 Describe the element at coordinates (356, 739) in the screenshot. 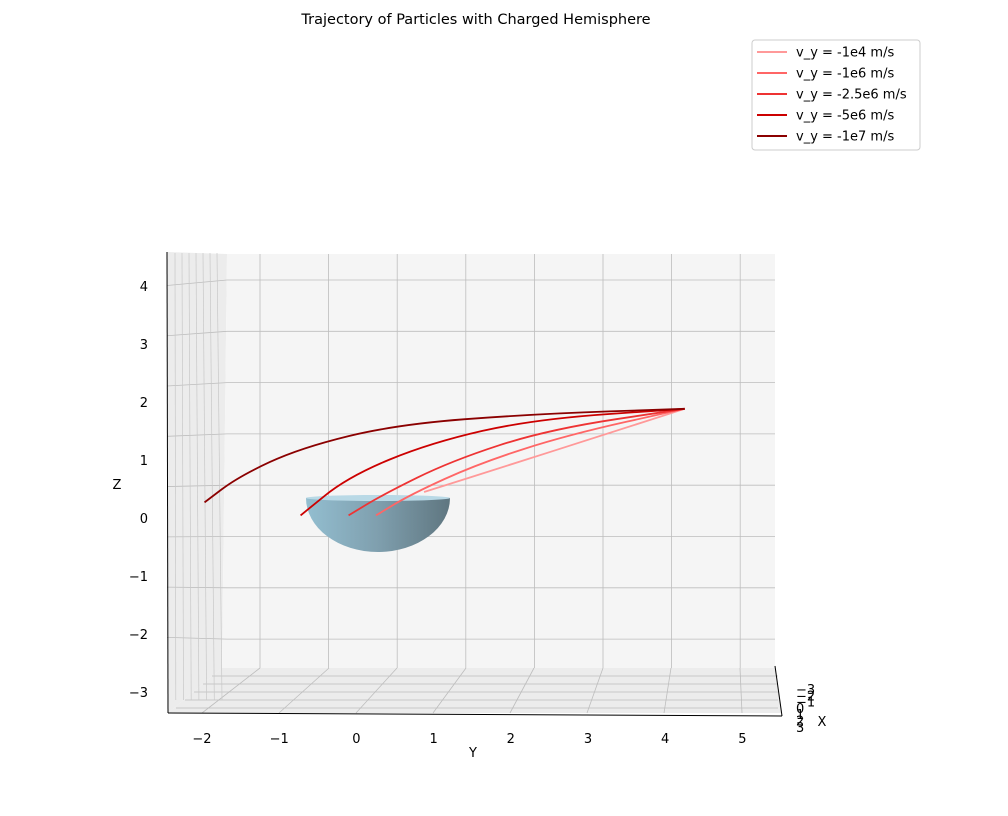

I see `y-tick-label: 0` at that location.